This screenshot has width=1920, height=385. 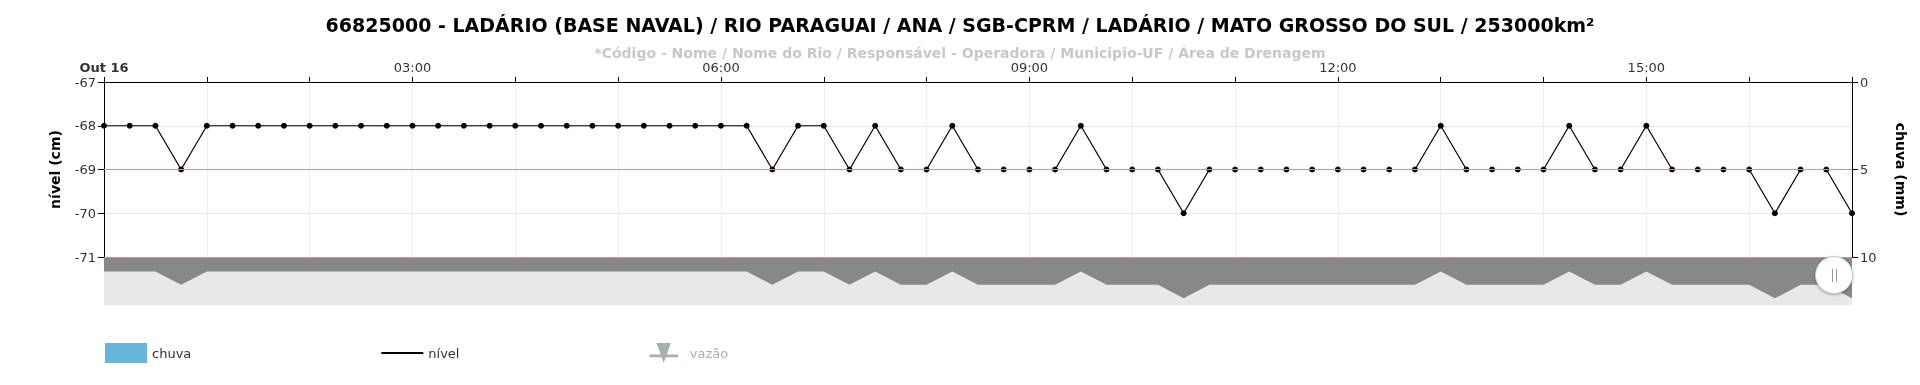 What do you see at coordinates (85, 82) in the screenshot?
I see `y-tick-label: -67` at bounding box center [85, 82].